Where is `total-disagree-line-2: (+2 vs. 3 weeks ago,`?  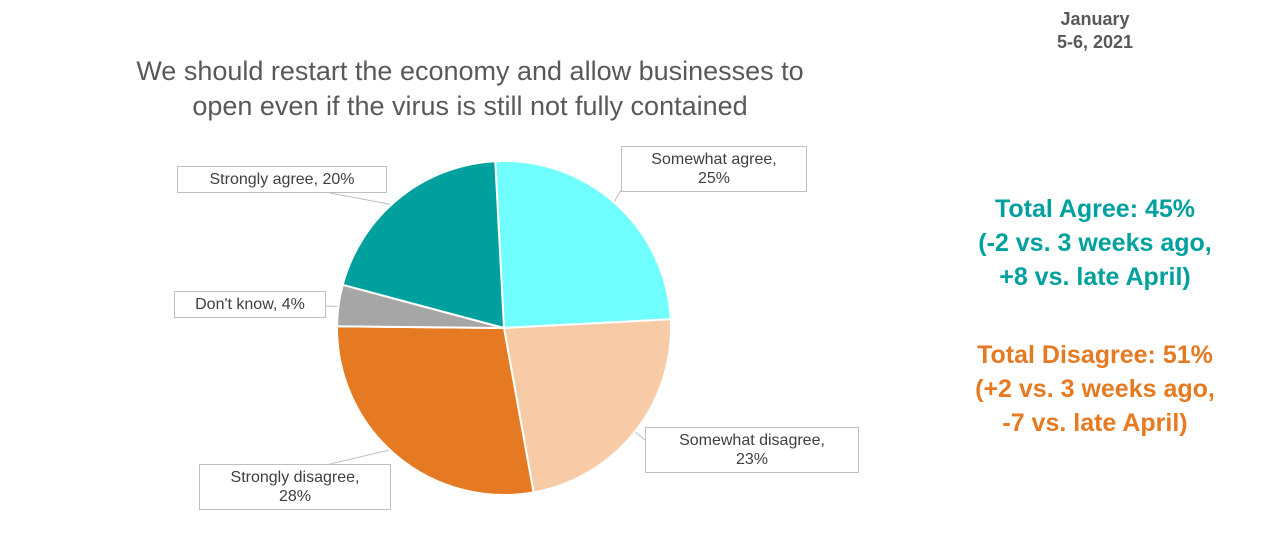 total-disagree-line-2: (+2 vs. 3 weeks ago, is located at coordinates (1095, 389).